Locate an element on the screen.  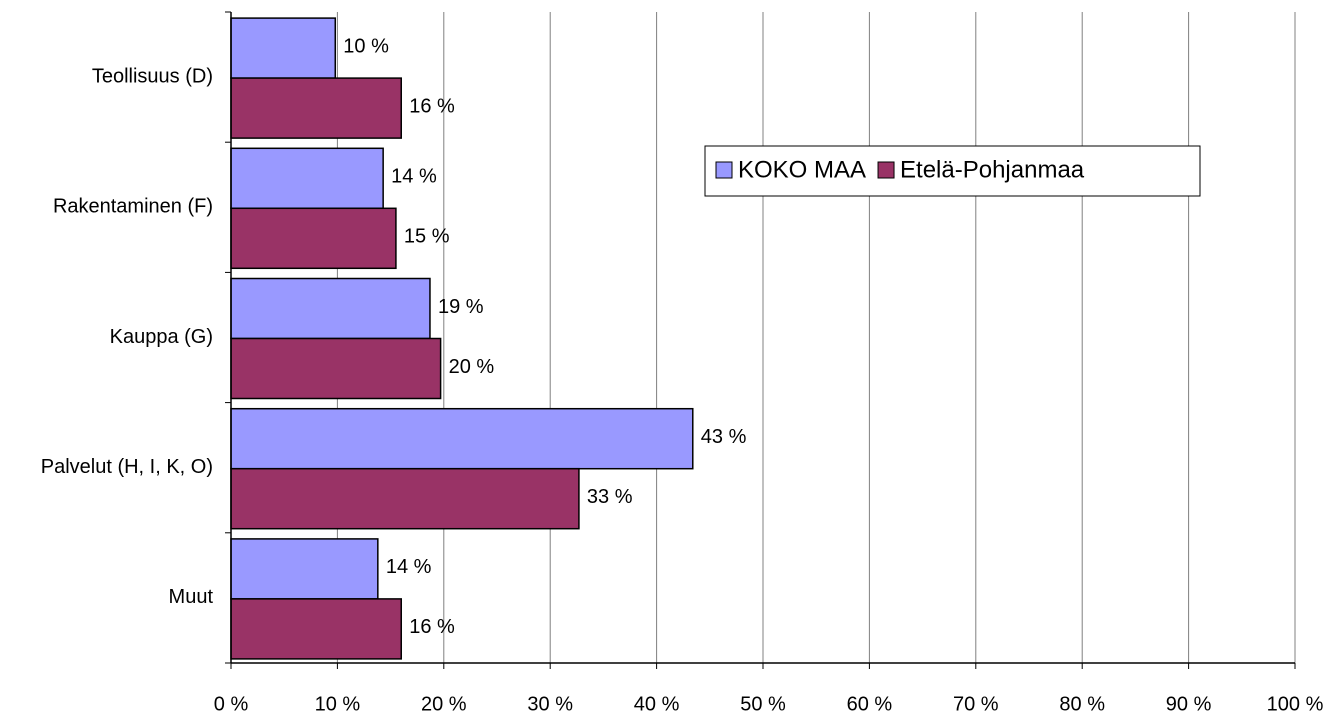
x-tick-label: 20 % is located at coordinates (444, 704).